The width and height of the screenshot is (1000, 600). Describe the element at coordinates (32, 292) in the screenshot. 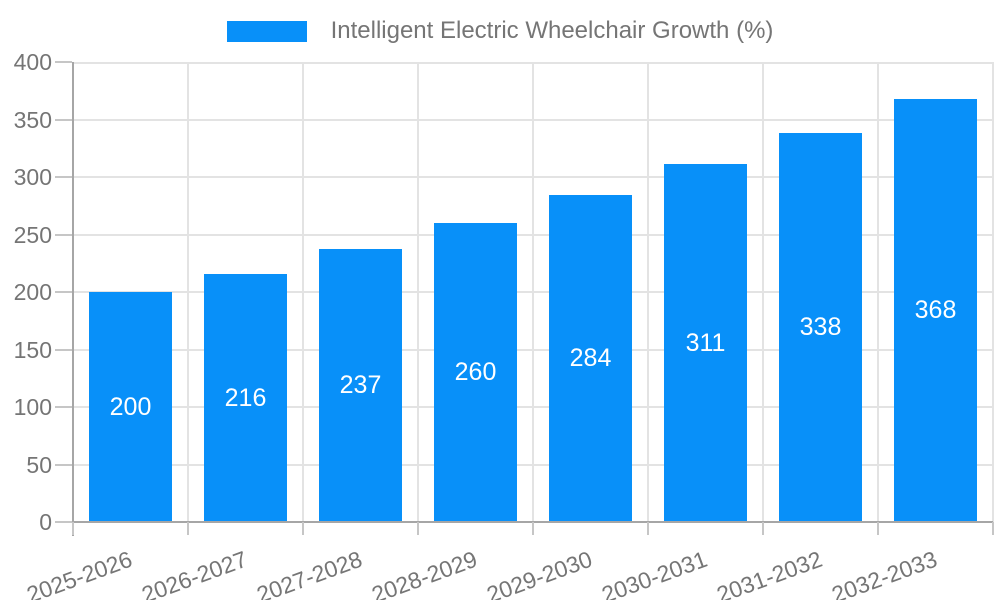

I see `y-tick-label: 200` at that location.